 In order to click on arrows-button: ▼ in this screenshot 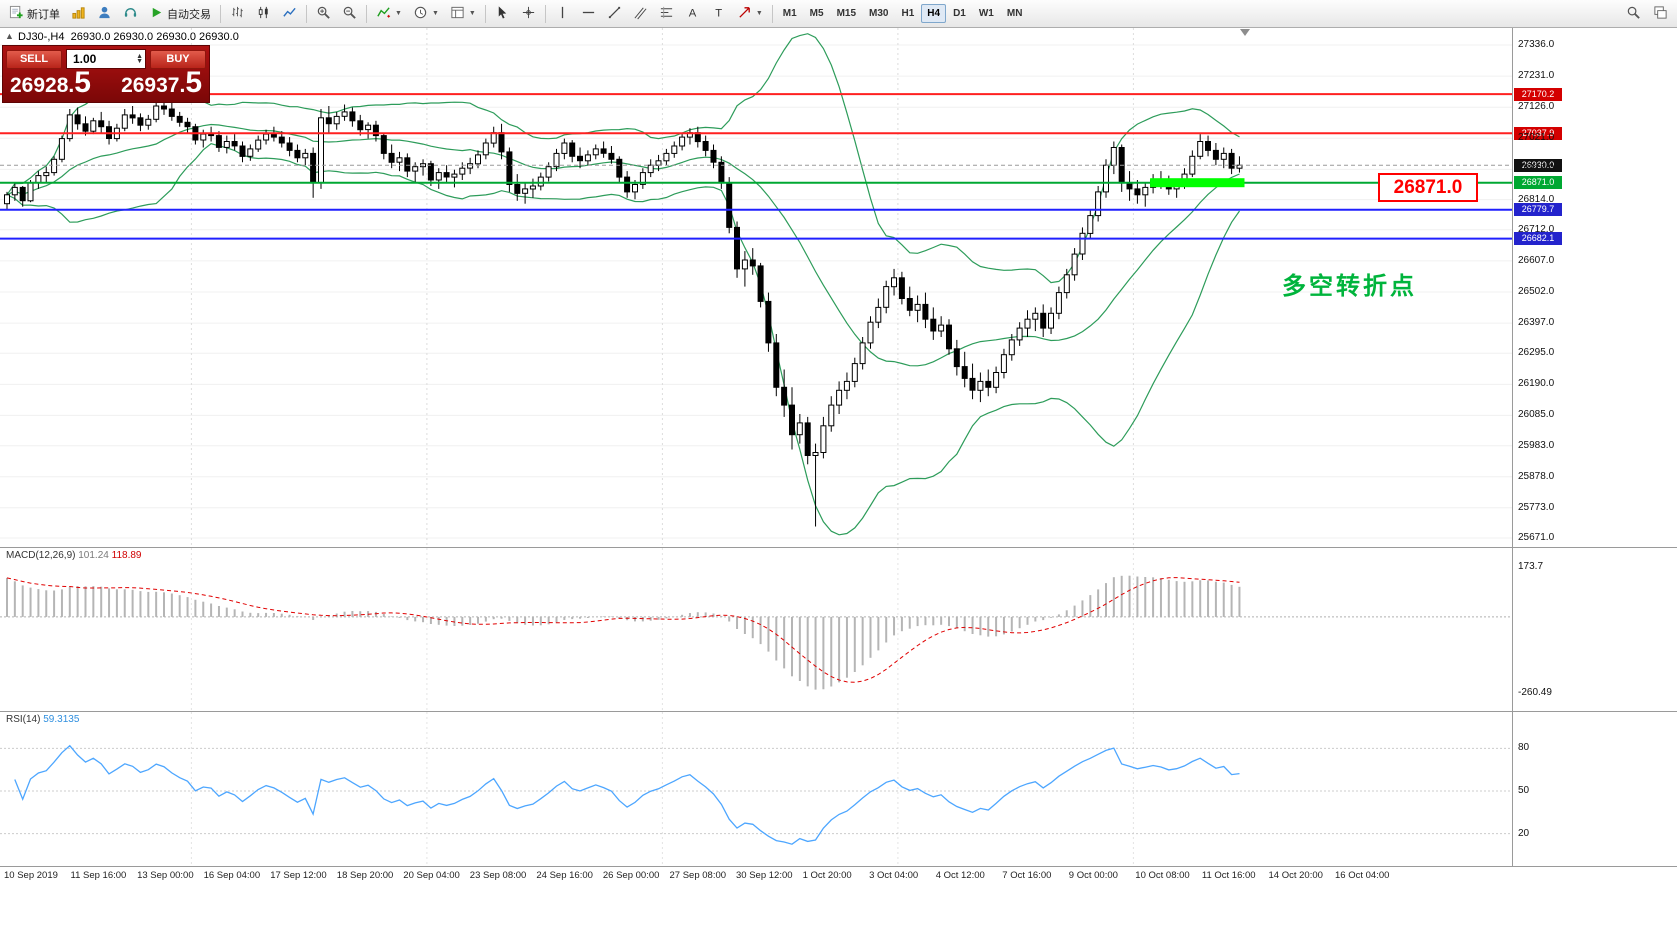, I will do `click(750, 14)`.